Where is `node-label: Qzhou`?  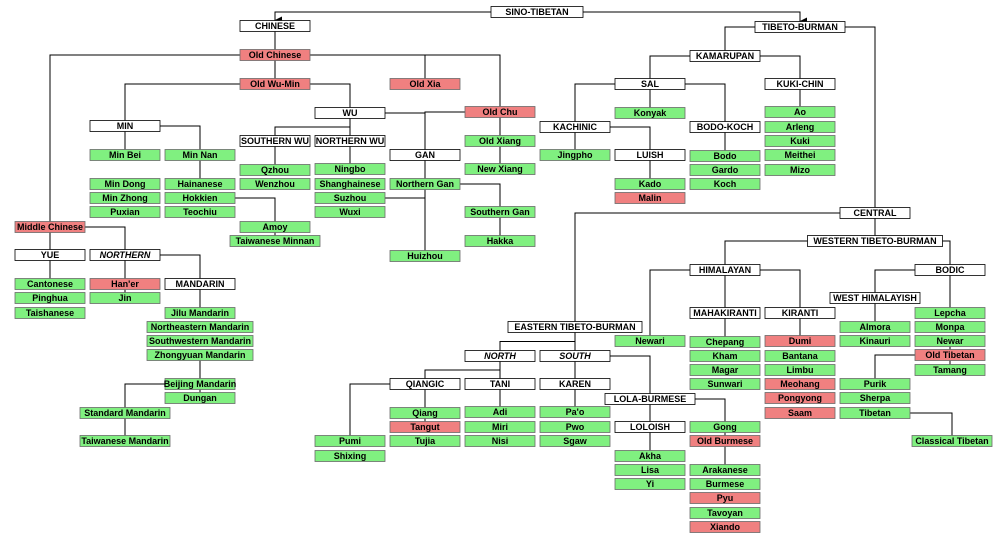
node-label: Qzhou is located at coordinates (275, 170).